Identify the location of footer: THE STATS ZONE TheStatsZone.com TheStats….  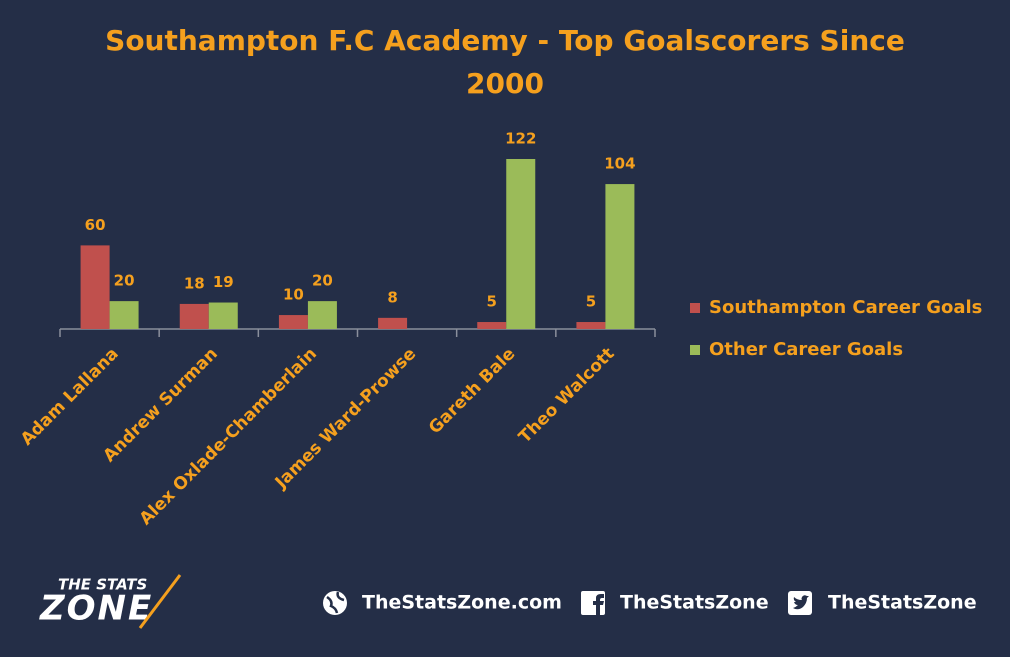
(508, 601).